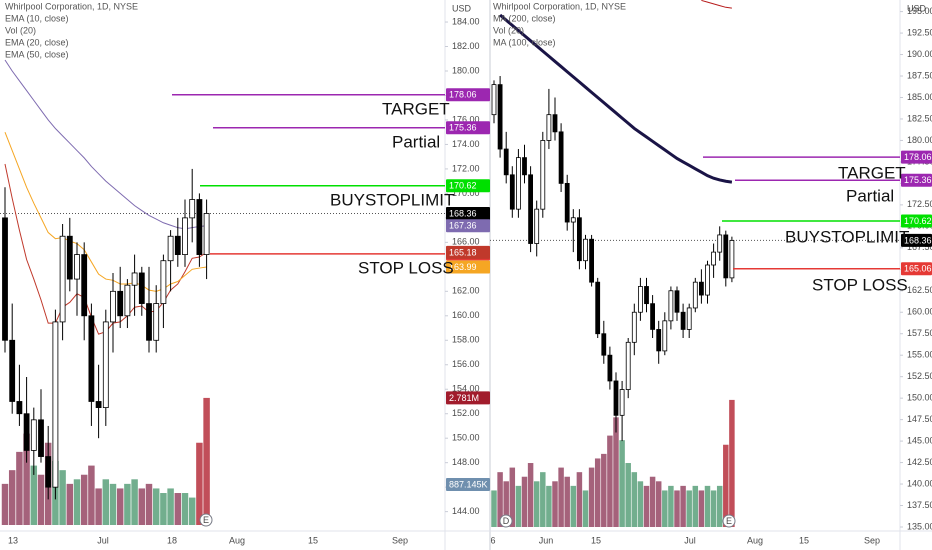  What do you see at coordinates (206, 520) in the screenshot?
I see `event-label: E` at bounding box center [206, 520].